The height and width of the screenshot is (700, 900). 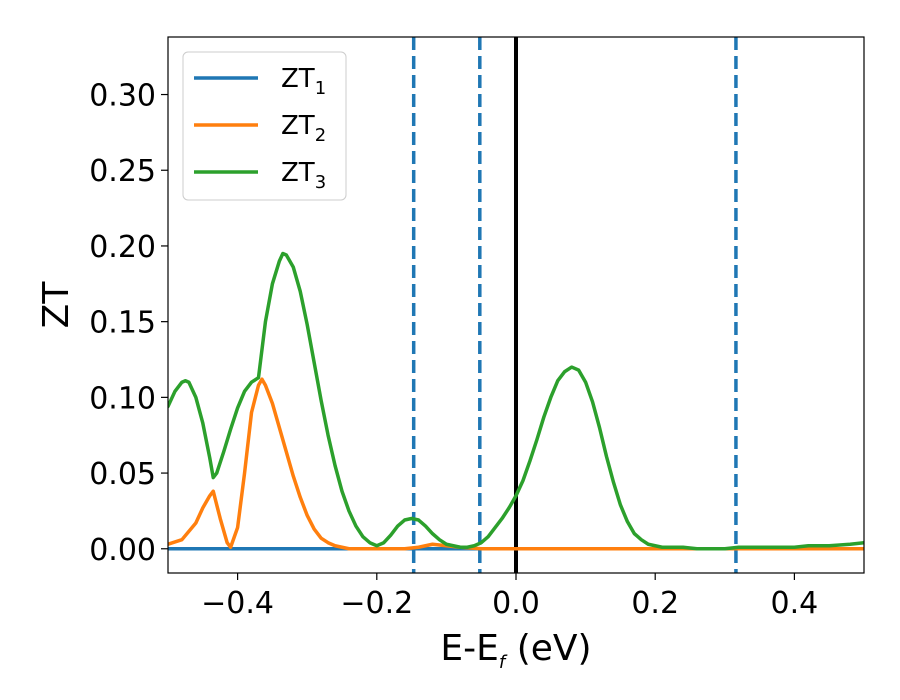 What do you see at coordinates (303, 128) in the screenshot?
I see `legend-label-zt2: ZT2` at bounding box center [303, 128].